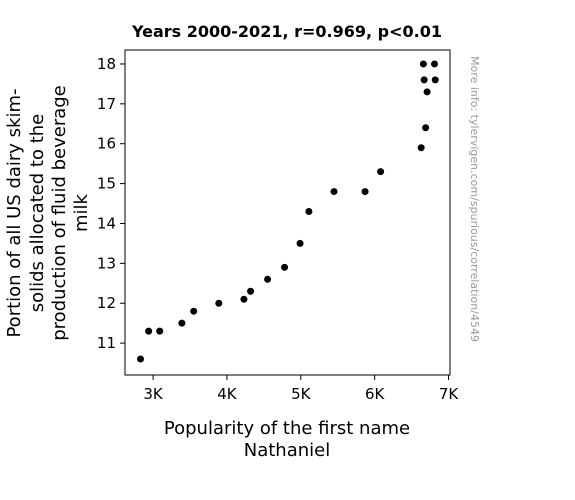 Image resolution: width=575 pixels, height=500 pixels. I want to click on x-tick-label: 5K, so click(301, 394).